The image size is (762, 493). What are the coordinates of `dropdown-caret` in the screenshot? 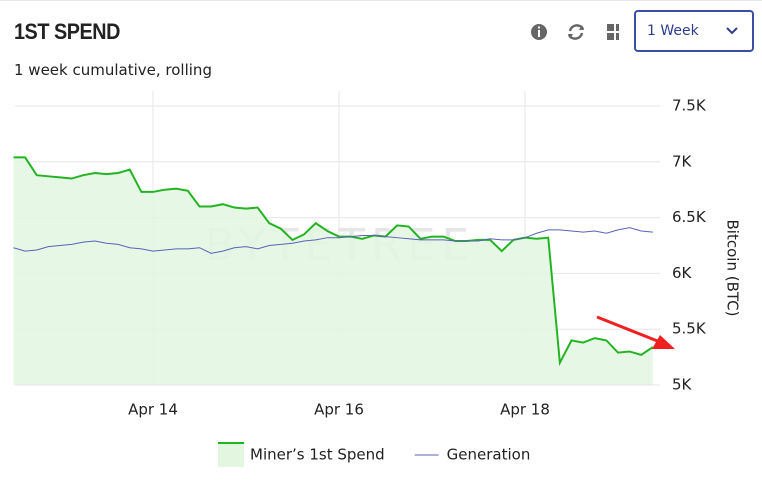 It's located at (732, 31).